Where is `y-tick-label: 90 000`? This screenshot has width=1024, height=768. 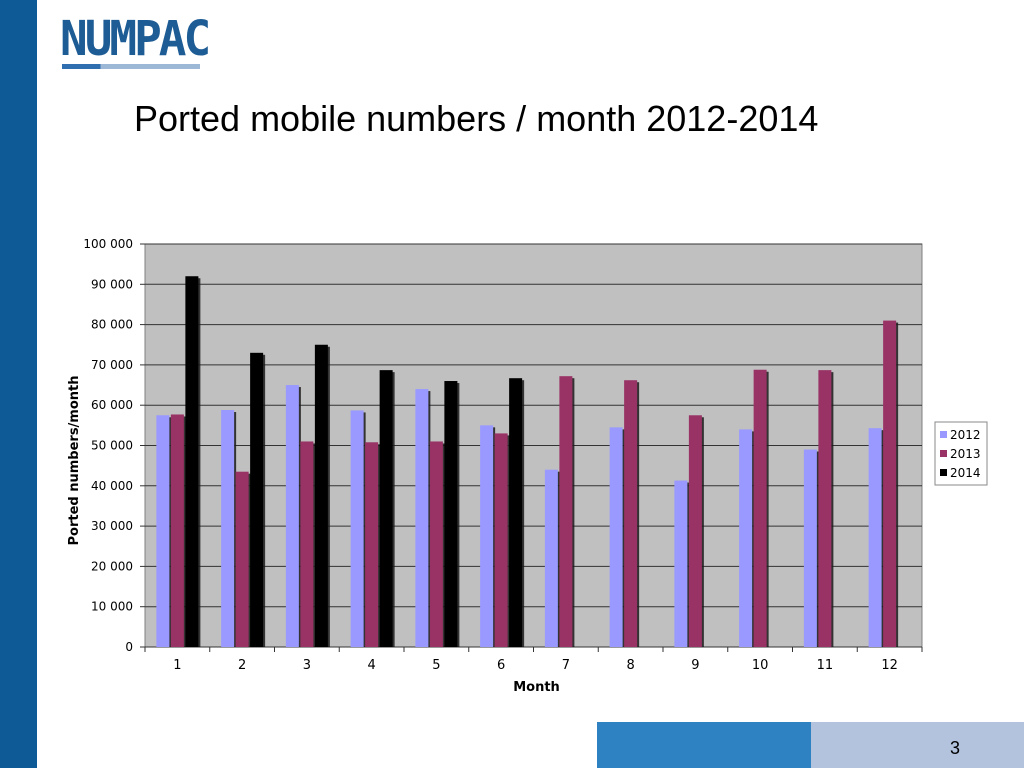 y-tick-label: 90 000 is located at coordinates (112, 284).